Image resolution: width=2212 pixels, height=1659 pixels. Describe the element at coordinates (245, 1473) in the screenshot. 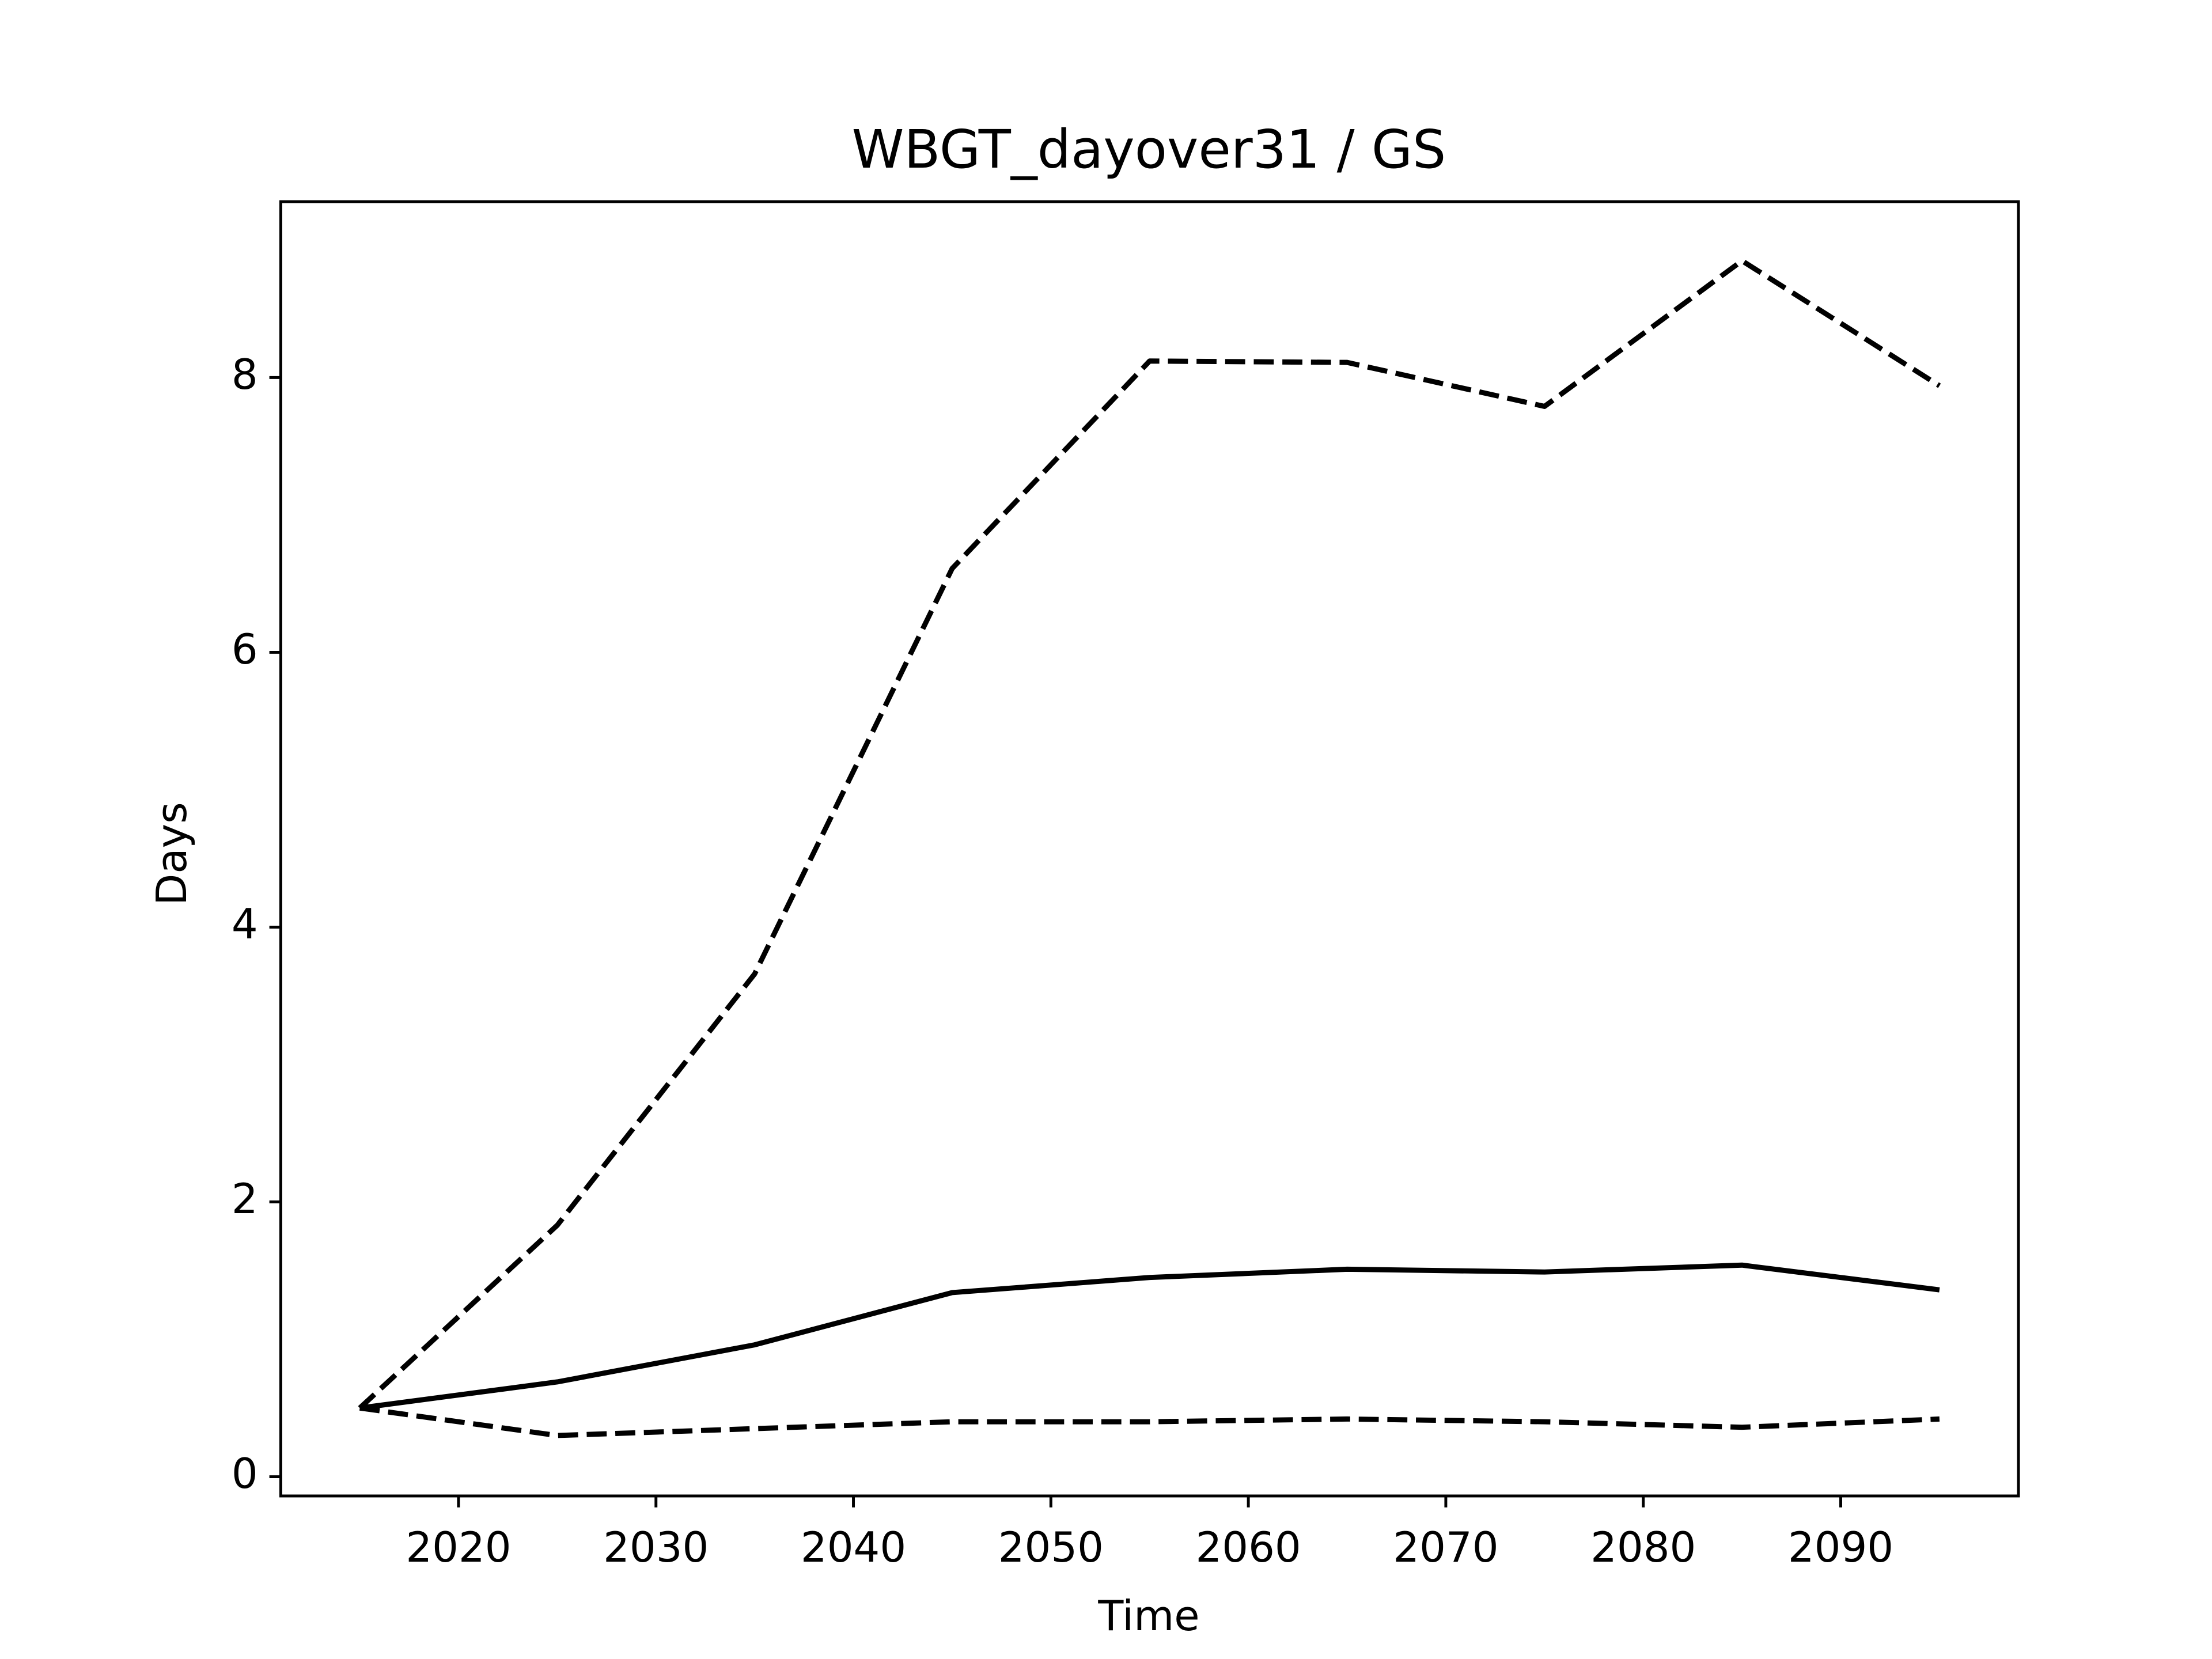

I see `y-tick-label: 0` at that location.